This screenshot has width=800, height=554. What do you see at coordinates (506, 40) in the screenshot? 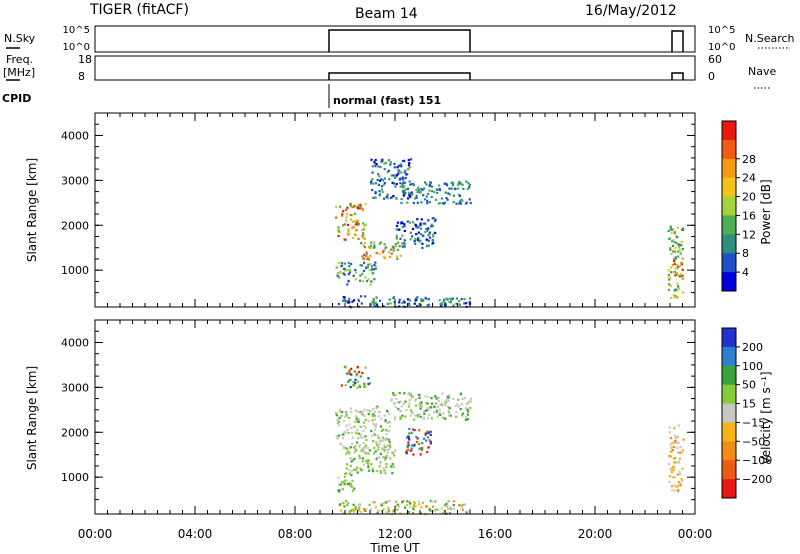
I see `nsky-trace` at bounding box center [506, 40].